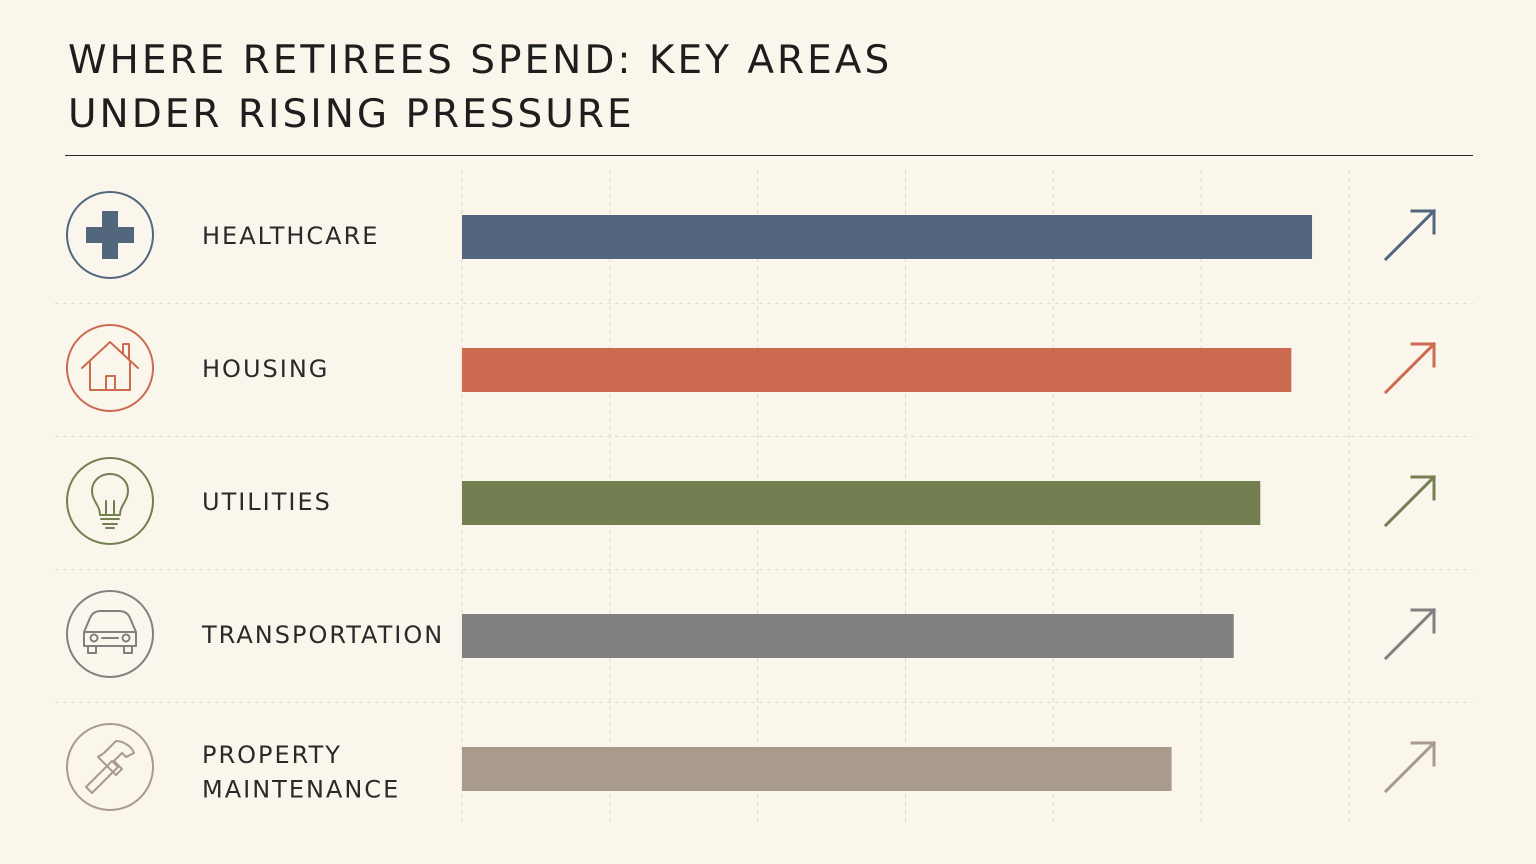  I want to click on hammer-icon, so click(110, 767).